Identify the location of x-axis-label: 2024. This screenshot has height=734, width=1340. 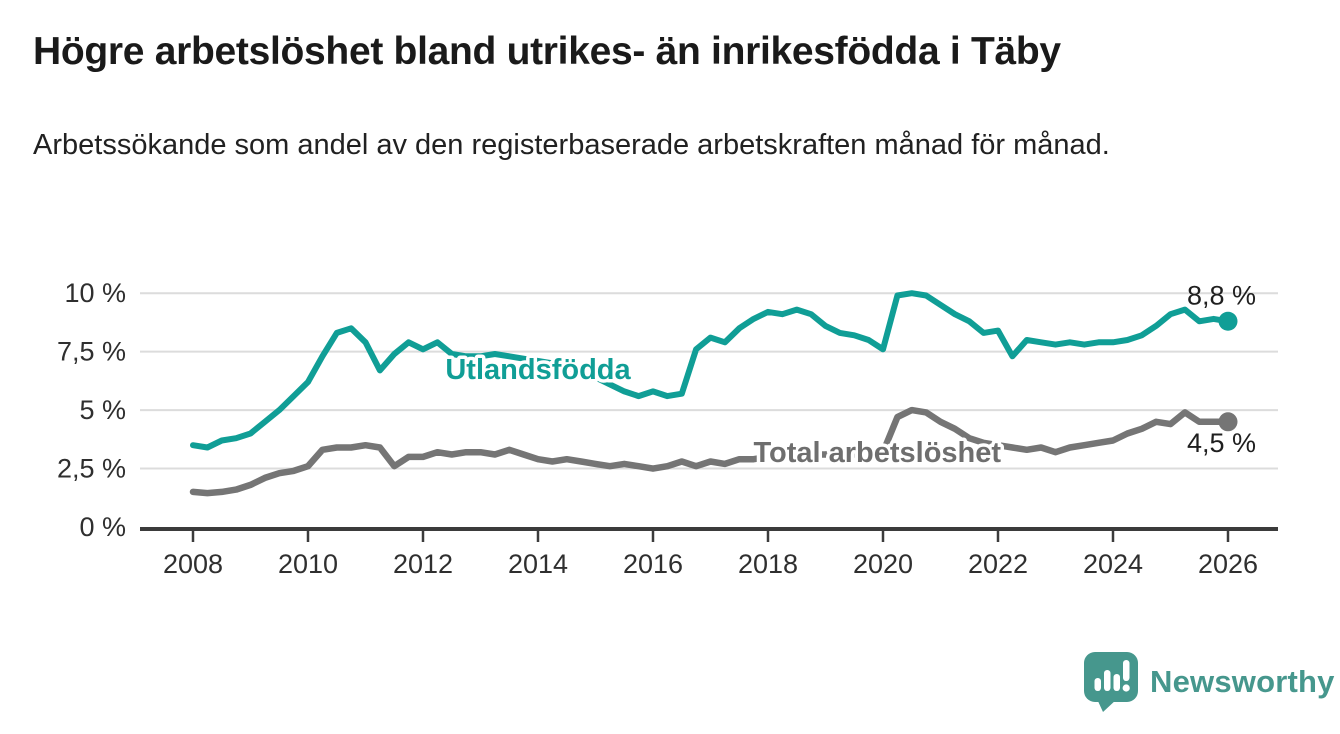
(1113, 564).